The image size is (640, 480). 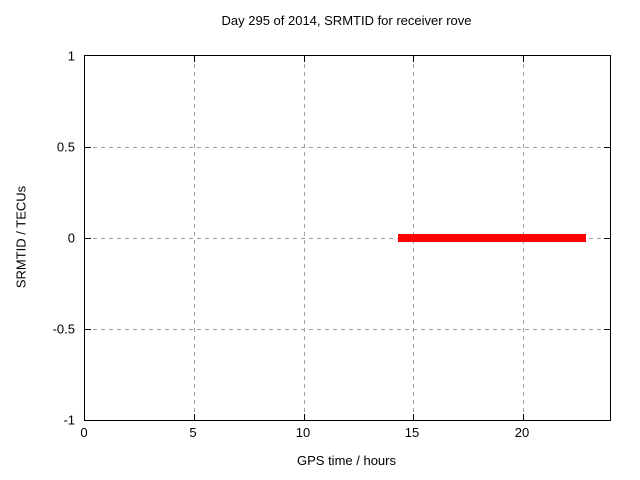 What do you see at coordinates (193, 432) in the screenshot?
I see `x-tick-label: 5` at bounding box center [193, 432].